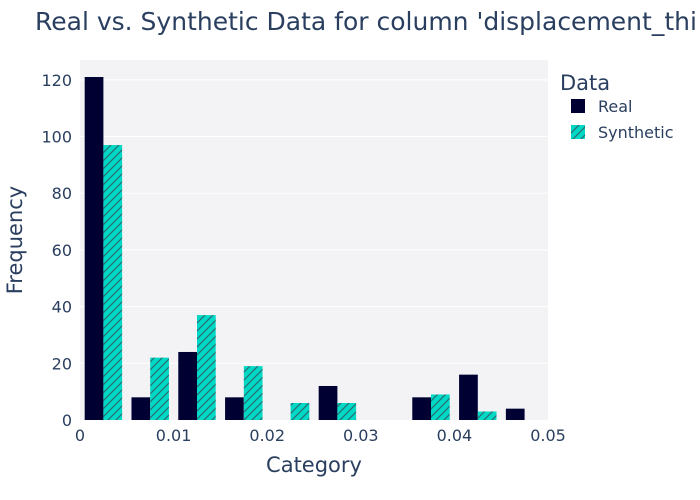 The width and height of the screenshot is (700, 500). What do you see at coordinates (548, 435) in the screenshot?
I see `x-tick-label: 0.05` at bounding box center [548, 435].